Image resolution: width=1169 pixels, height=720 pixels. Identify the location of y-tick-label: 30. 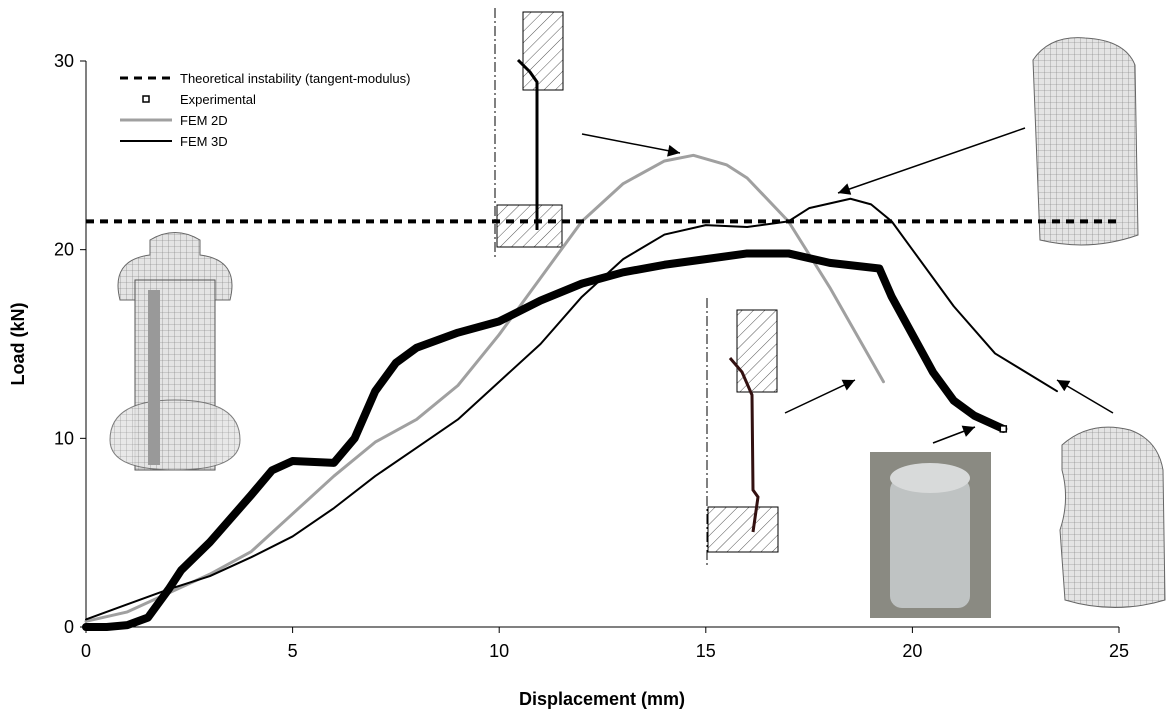
(64, 61).